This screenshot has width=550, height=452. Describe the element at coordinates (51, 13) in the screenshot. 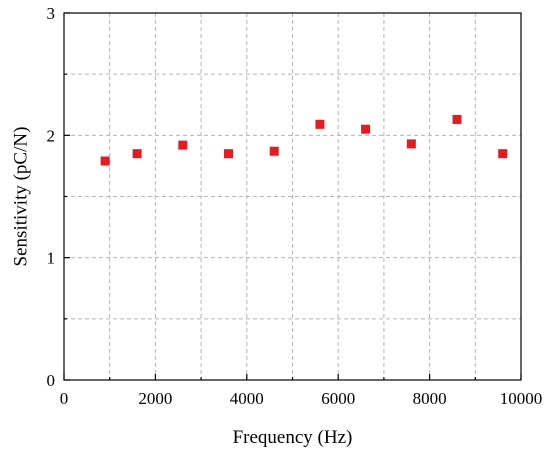

I see `y-tick-label: 3` at that location.